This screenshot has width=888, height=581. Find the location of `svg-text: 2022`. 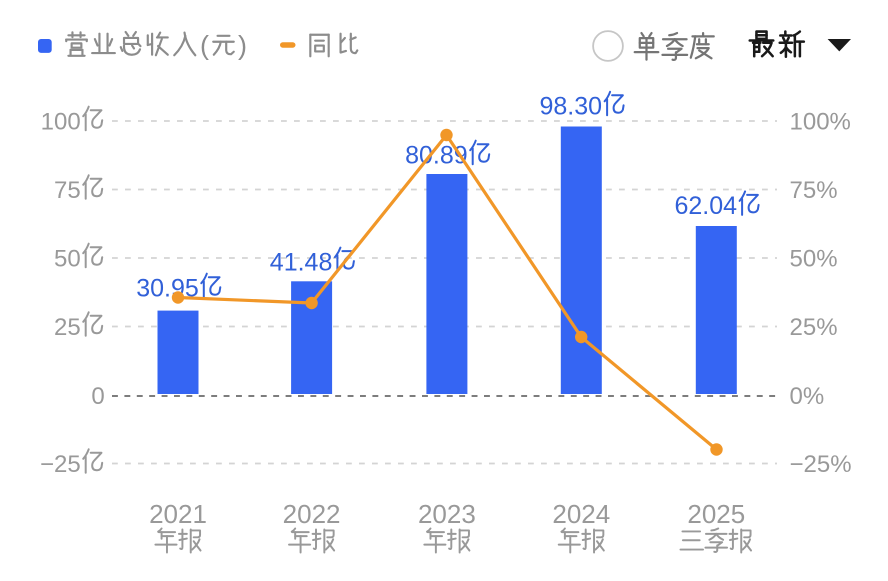

svg-text: 2022 is located at coordinates (312, 514).